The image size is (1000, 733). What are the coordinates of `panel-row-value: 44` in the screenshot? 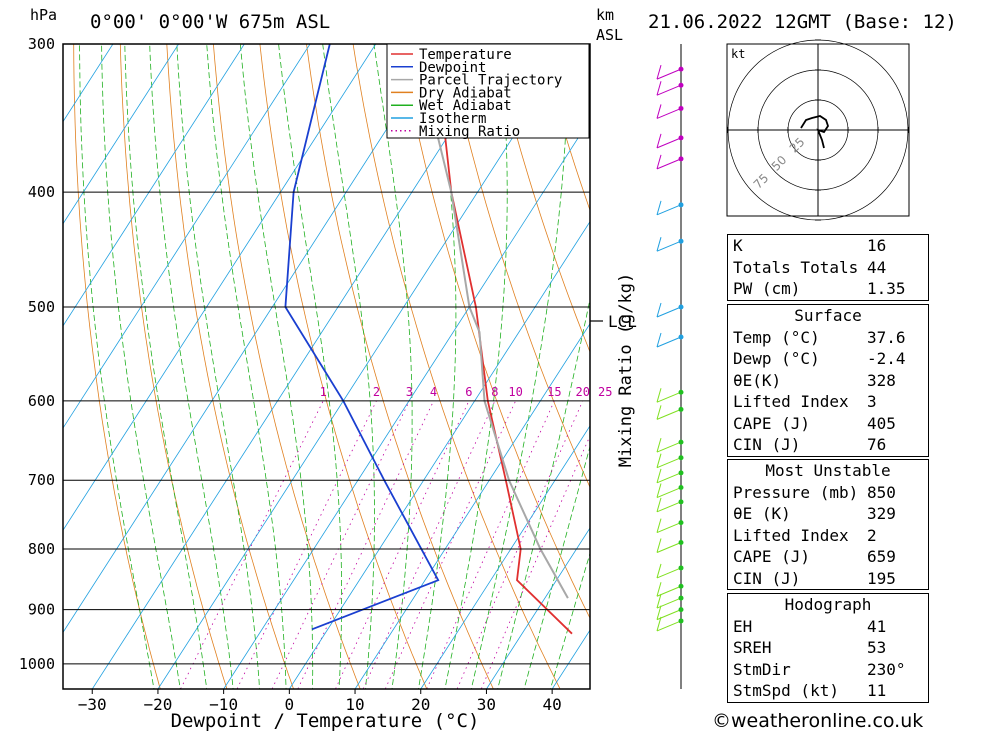 It's located at (877, 267).